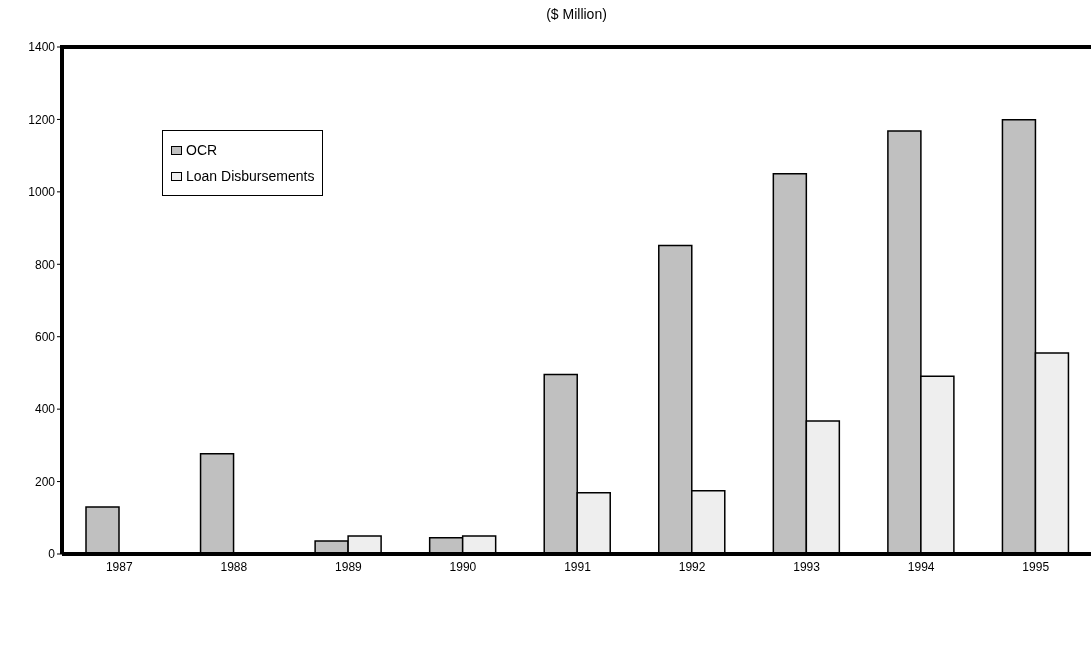 Image resolution: width=1091 pixels, height=655 pixels. Describe the element at coordinates (349, 566) in the screenshot. I see `x-tick-label: 1989` at that location.